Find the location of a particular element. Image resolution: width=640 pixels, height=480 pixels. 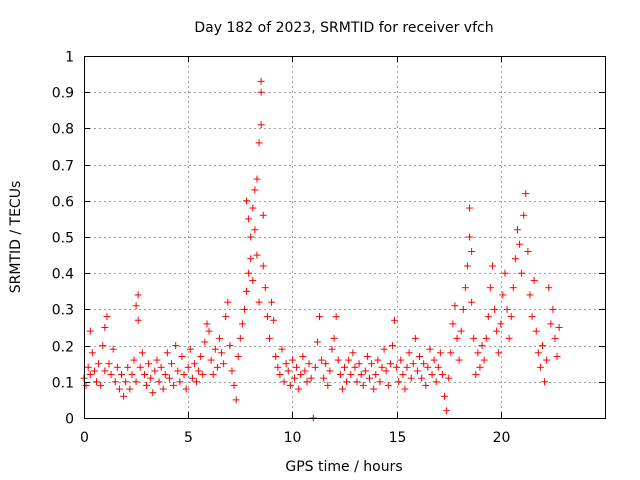

x-axis-label: GPS time / hours is located at coordinates (343, 467).